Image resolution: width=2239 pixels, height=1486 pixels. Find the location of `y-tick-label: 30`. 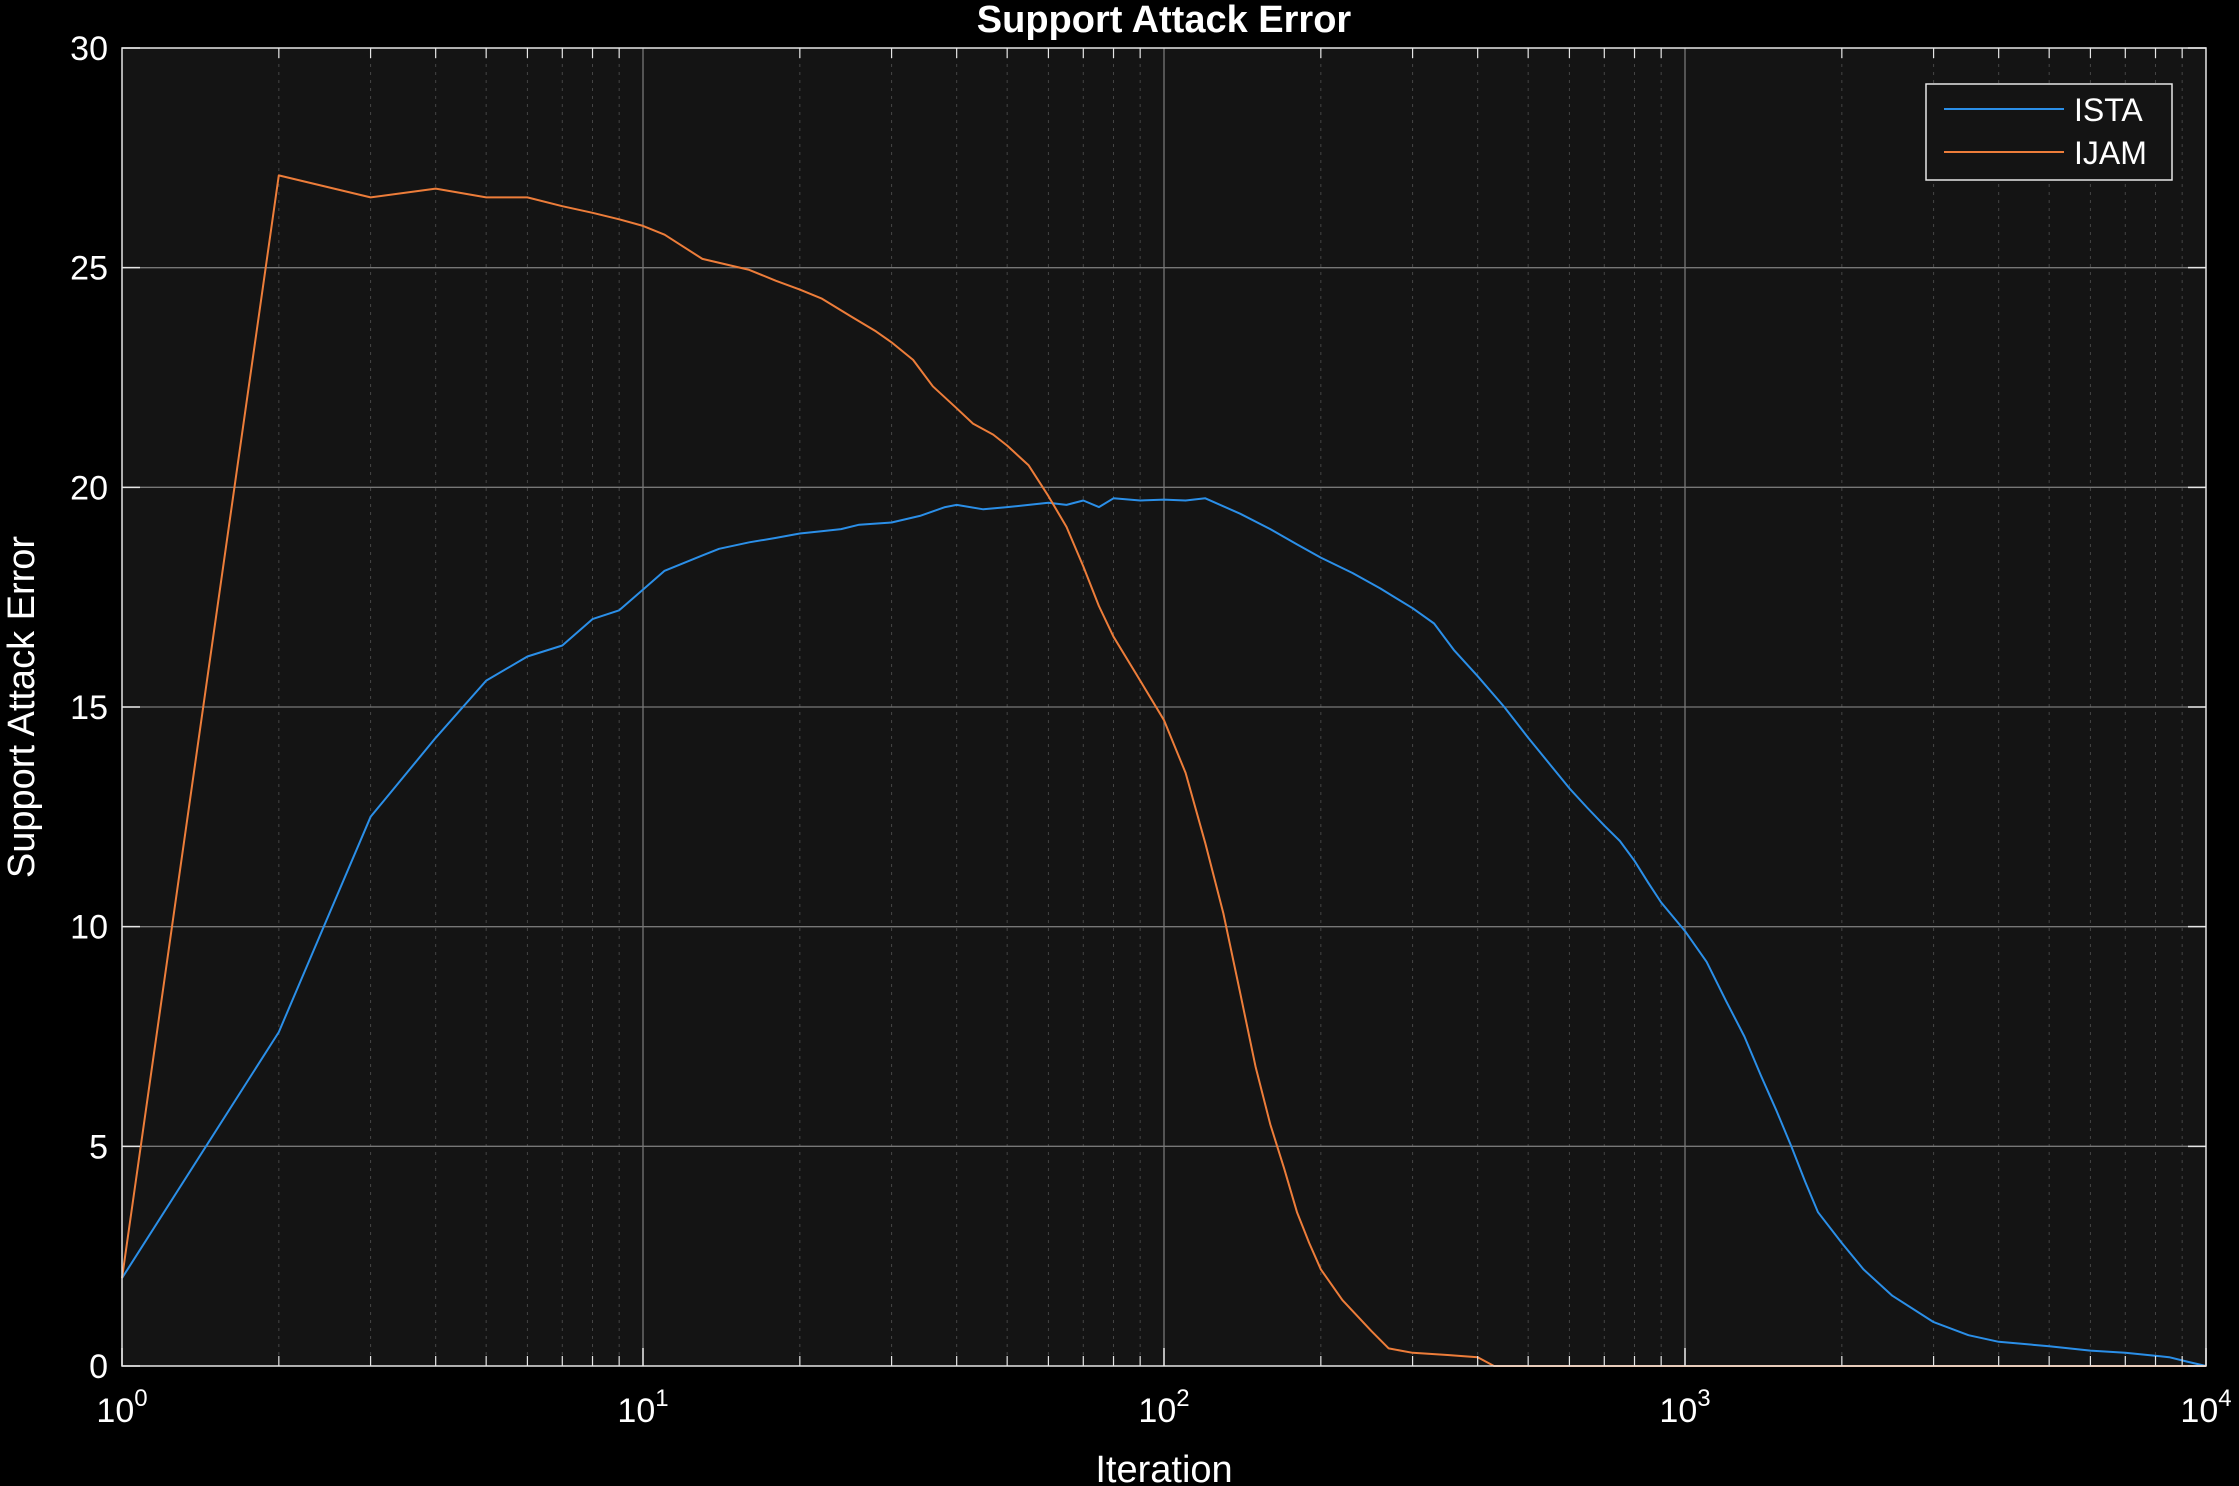

y-tick-label: 30 is located at coordinates (89, 49).